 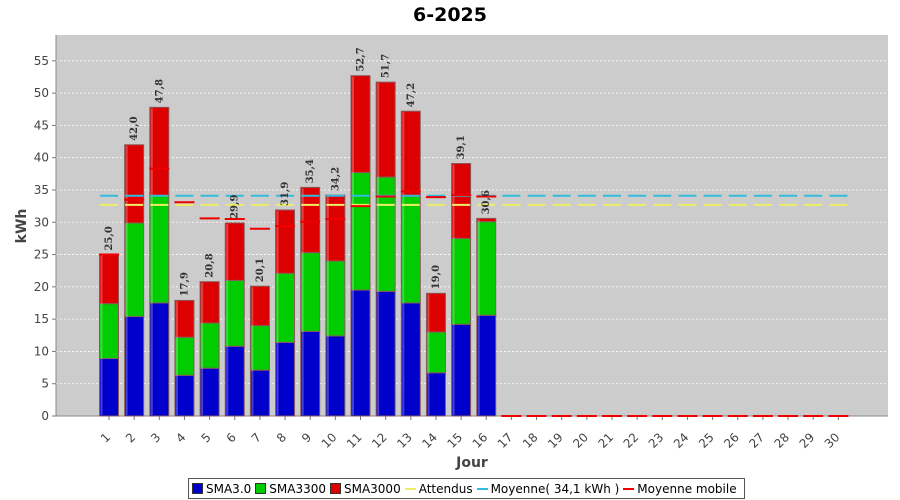 I want to click on x-tick-label: 17, so click(x=505, y=440).